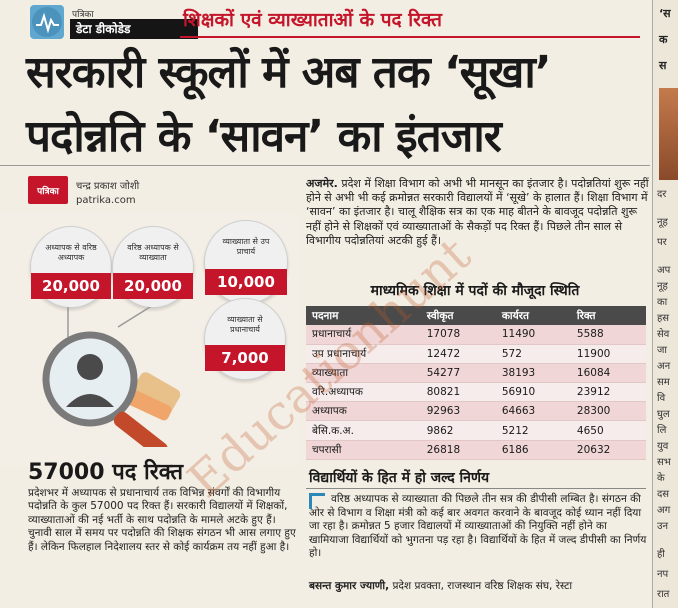  What do you see at coordinates (153, 252) in the screenshot?
I see `bubble-label: वरिष्ठ अध्यापक से व्याख्याता` at bounding box center [153, 252].